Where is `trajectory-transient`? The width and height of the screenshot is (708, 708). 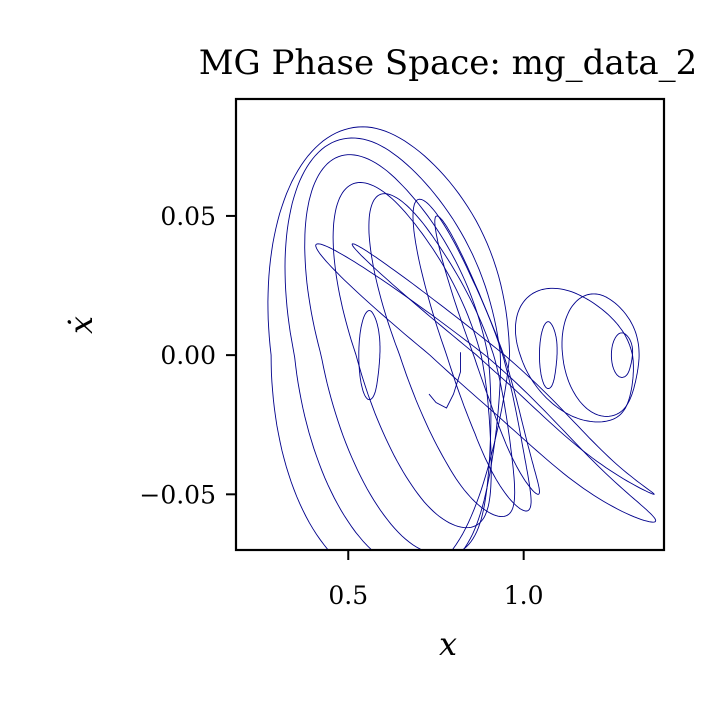 trajectory-transient is located at coordinates (444, 380).